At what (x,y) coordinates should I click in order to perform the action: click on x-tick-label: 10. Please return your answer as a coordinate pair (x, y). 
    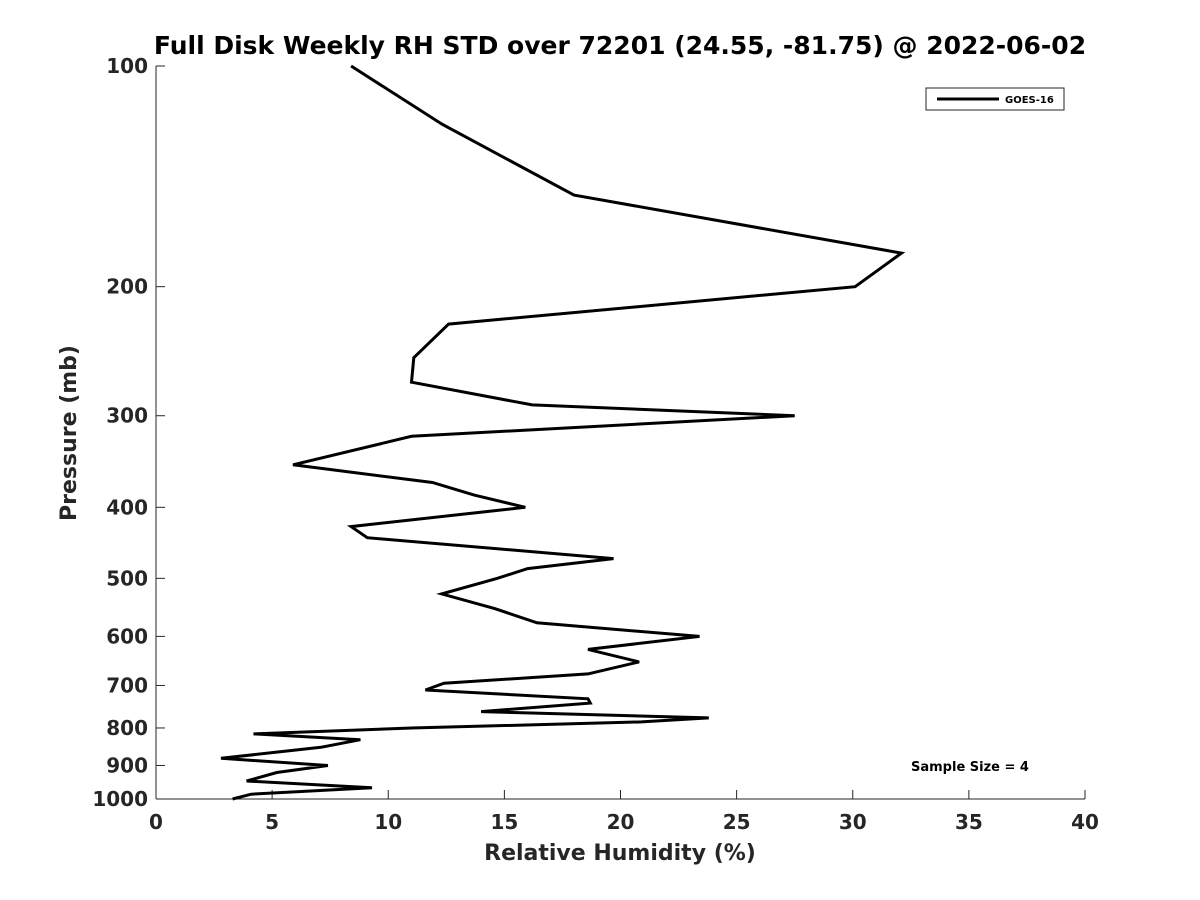
    Looking at the image, I should click on (388, 822).